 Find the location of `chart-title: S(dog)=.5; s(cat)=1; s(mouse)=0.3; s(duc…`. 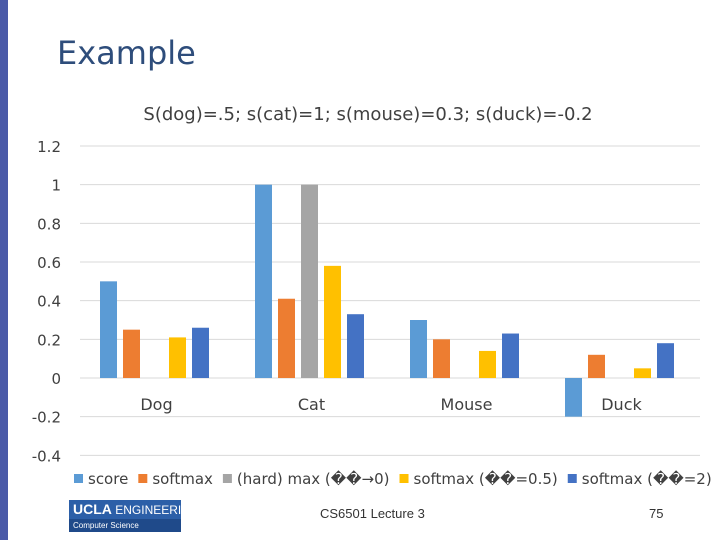

chart-title: S(dog)=.5; s(cat)=1; s(mouse)=0.3; s(duc… is located at coordinates (367, 114).